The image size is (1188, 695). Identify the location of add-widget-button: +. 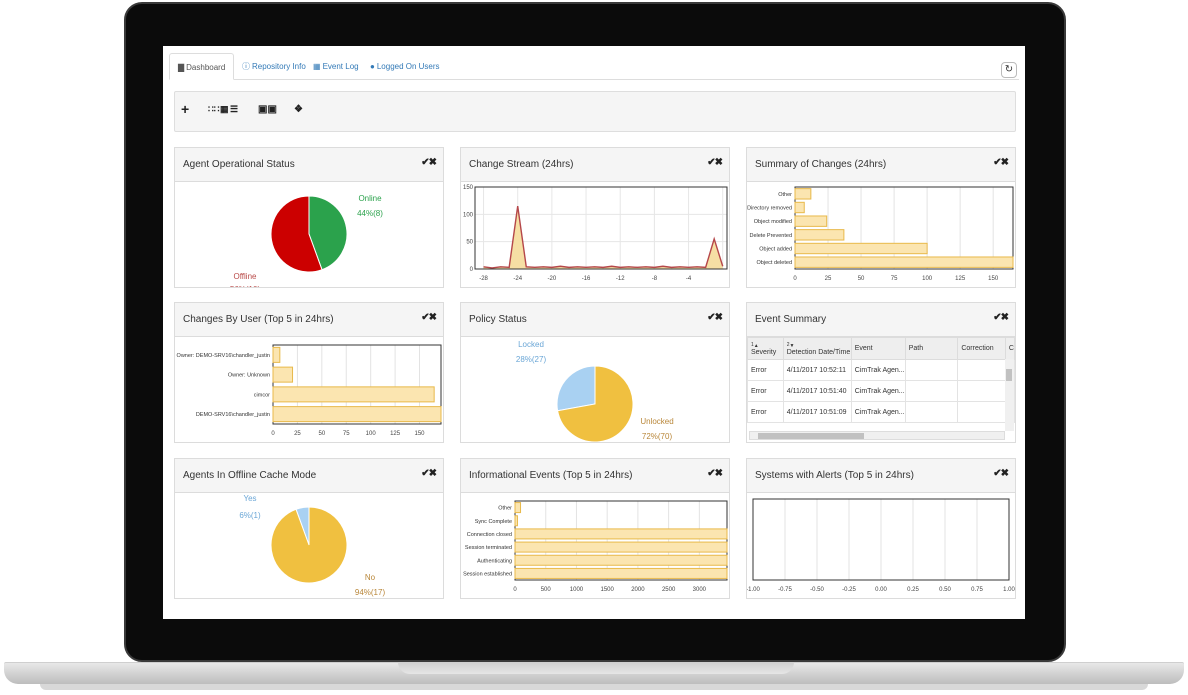
(185, 109).